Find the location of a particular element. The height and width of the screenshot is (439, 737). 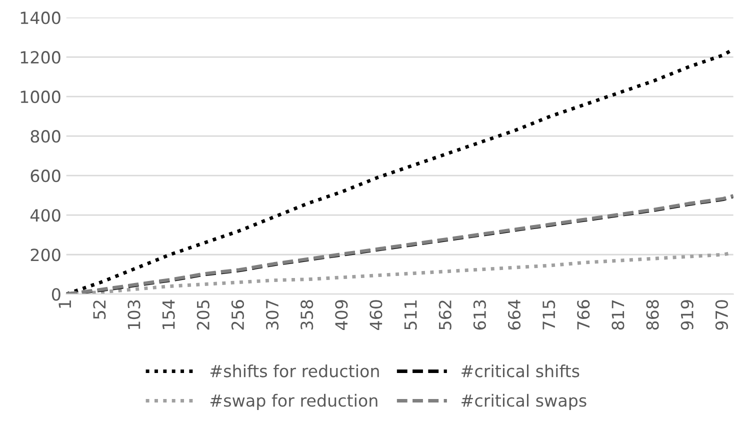

x-tick-label: 154 is located at coordinates (168, 314).